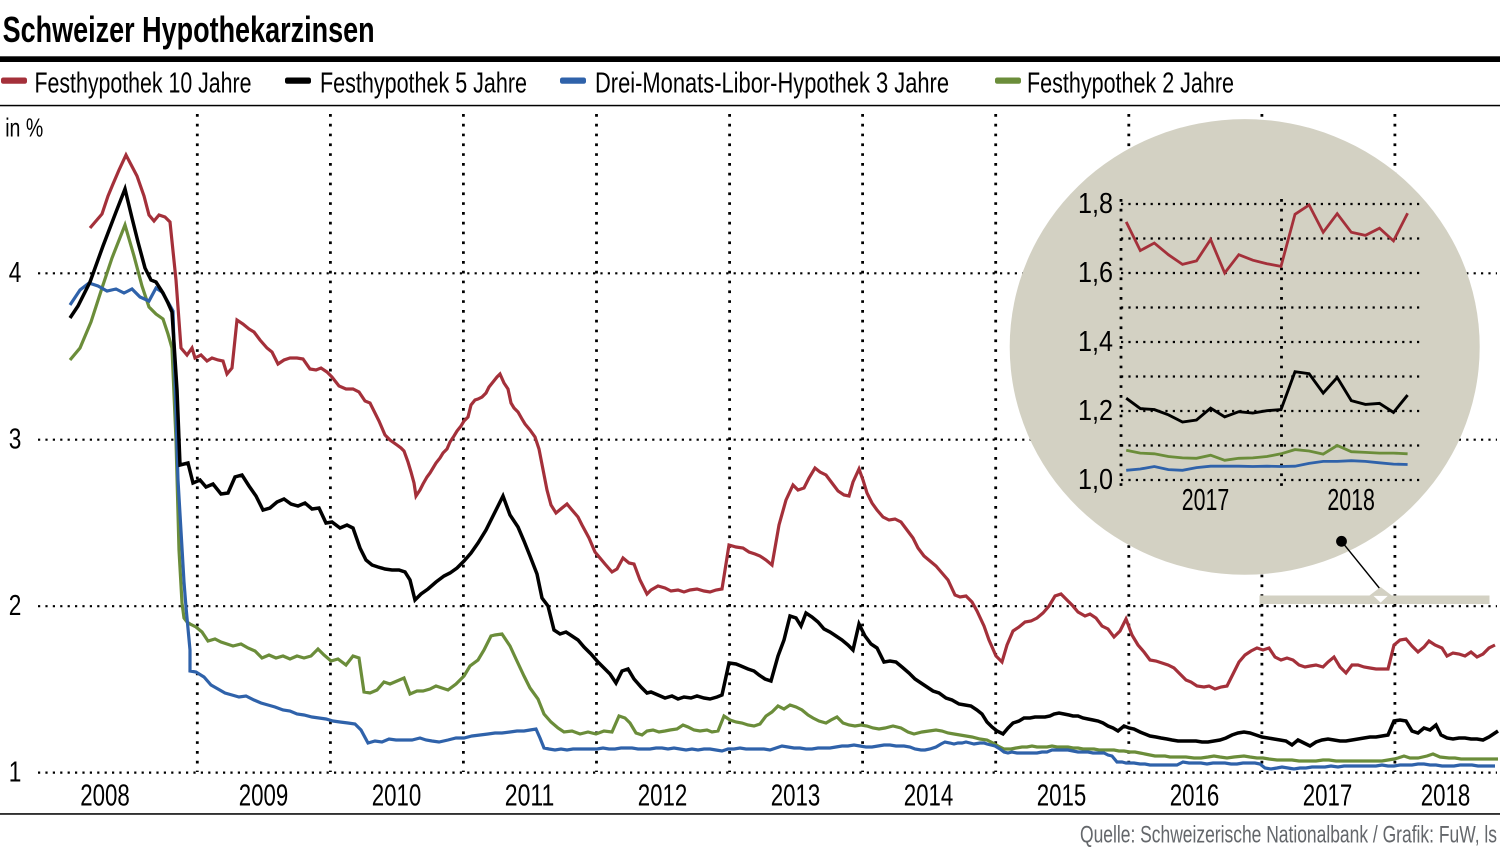 The height and width of the screenshot is (849, 1500). Describe the element at coordinates (929, 795) in the screenshot. I see `svg-text: 2014` at that location.